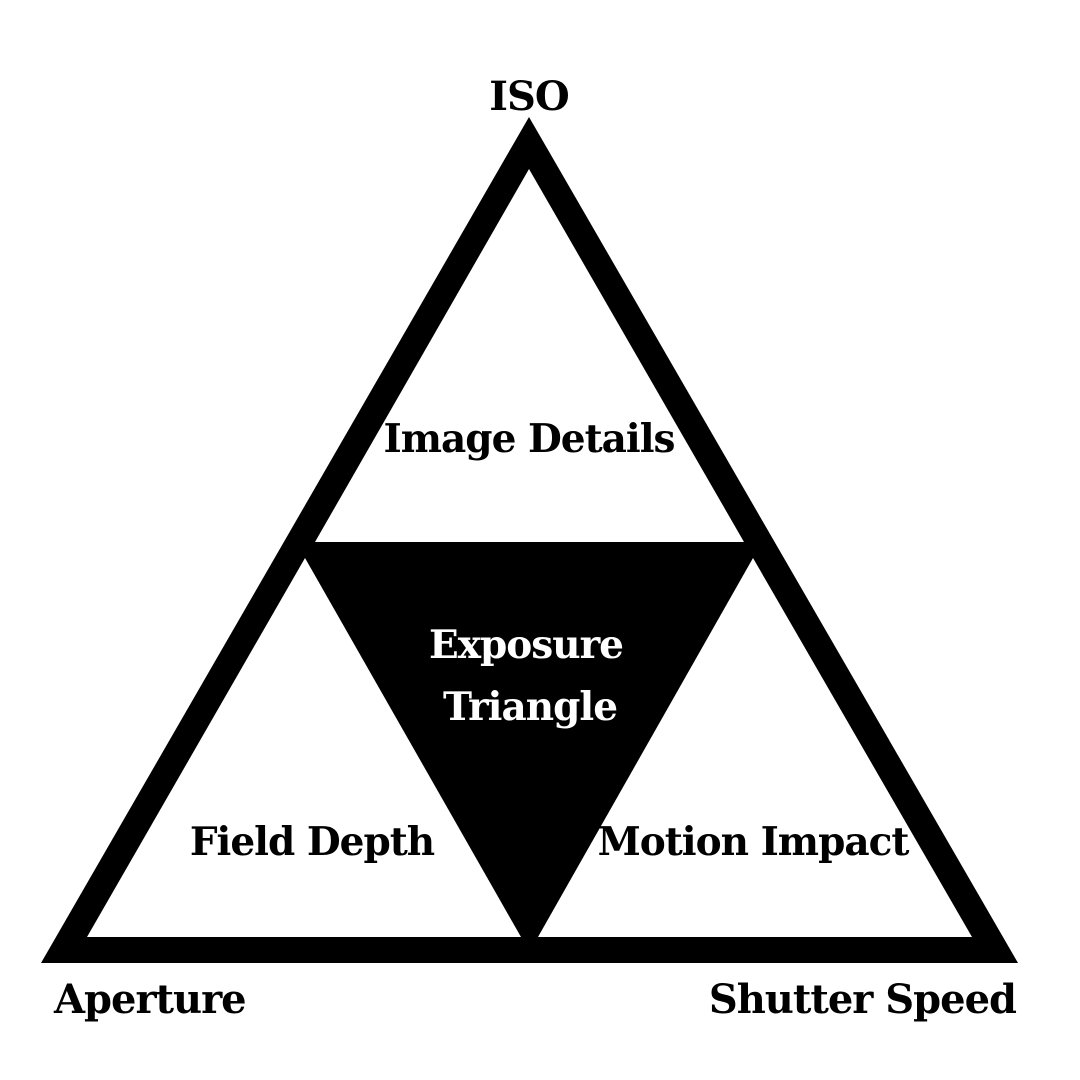  Describe the element at coordinates (529, 355) in the screenshot. I see `top-region-image-details` at that location.